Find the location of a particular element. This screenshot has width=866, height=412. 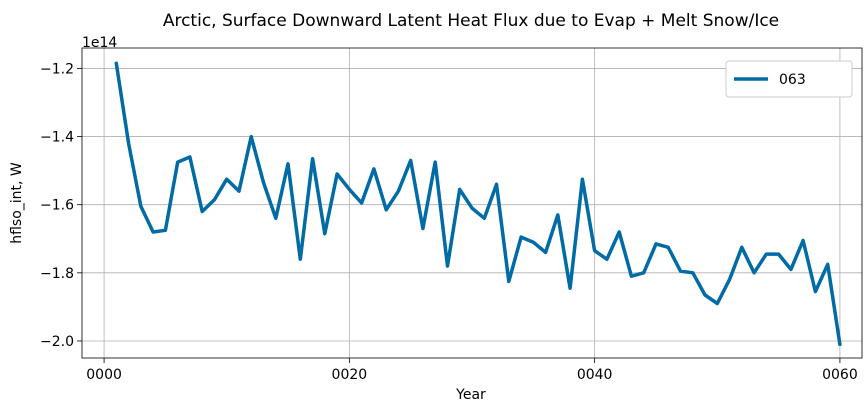

y-tick-label: −1.8 is located at coordinates (57, 274).